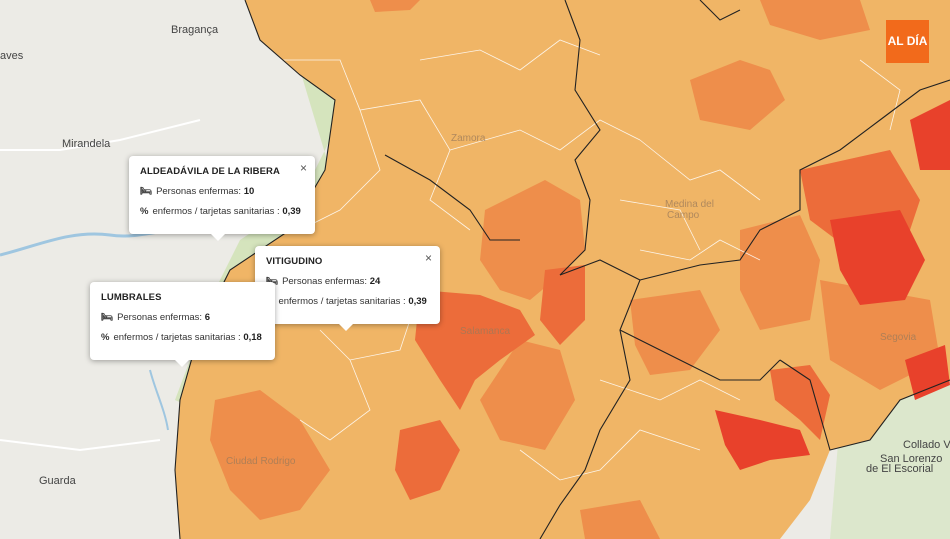 Image resolution: width=950 pixels, height=539 pixels. I want to click on place-label-salamanca: Salamanca, so click(485, 331).